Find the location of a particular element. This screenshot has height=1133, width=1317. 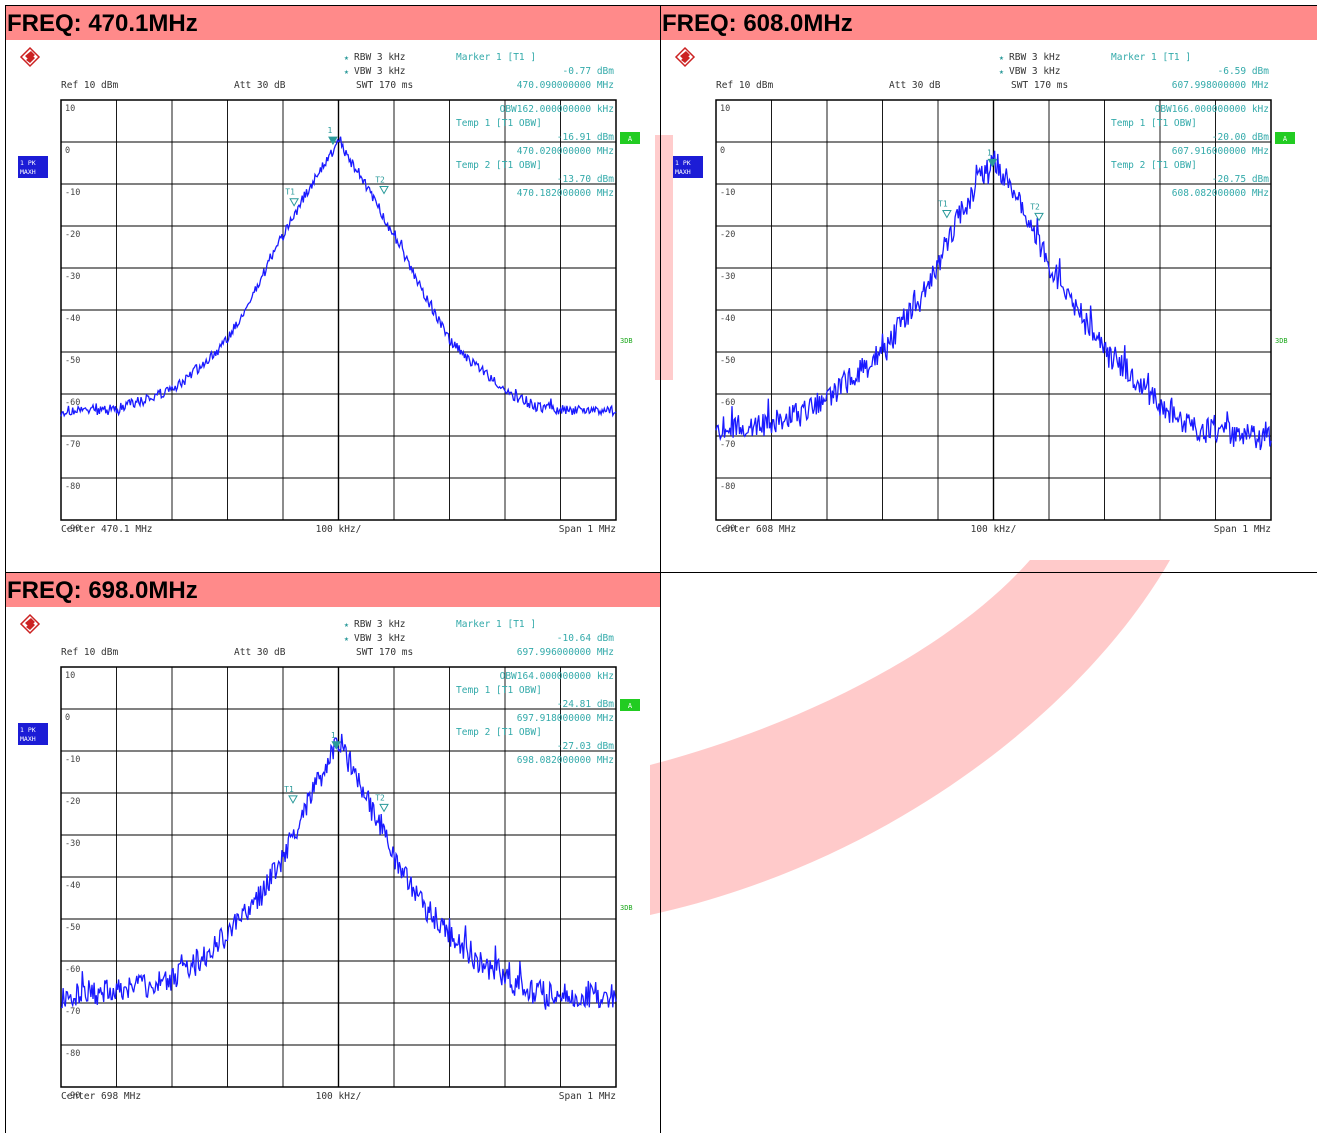

temp1-freq: 607.916000000 MHz is located at coordinates (1220, 151).